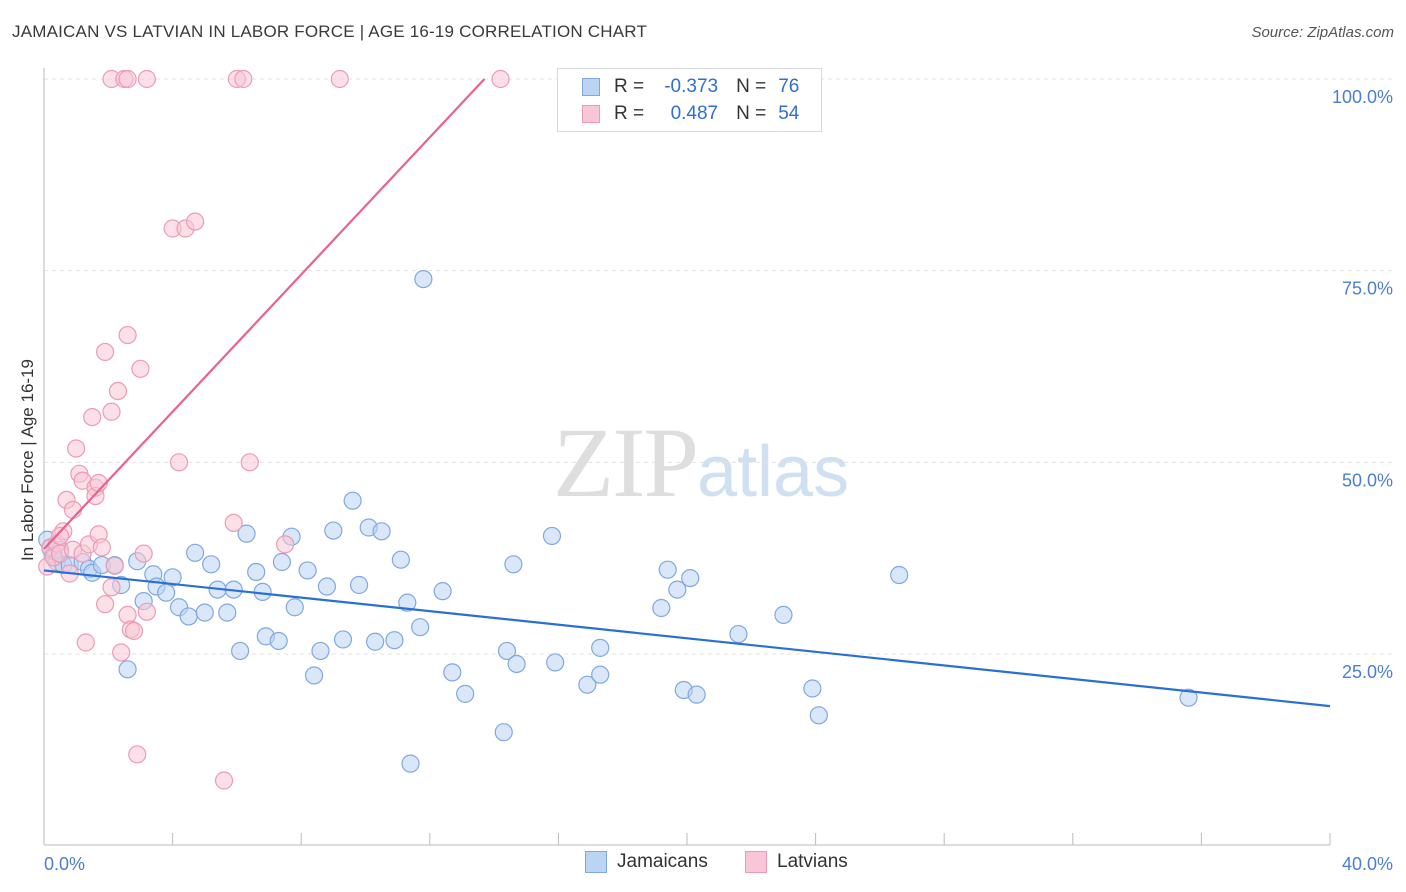 This screenshot has height=892, width=1406. I want to click on y-tick-label: 25.0%, so click(1367, 672).